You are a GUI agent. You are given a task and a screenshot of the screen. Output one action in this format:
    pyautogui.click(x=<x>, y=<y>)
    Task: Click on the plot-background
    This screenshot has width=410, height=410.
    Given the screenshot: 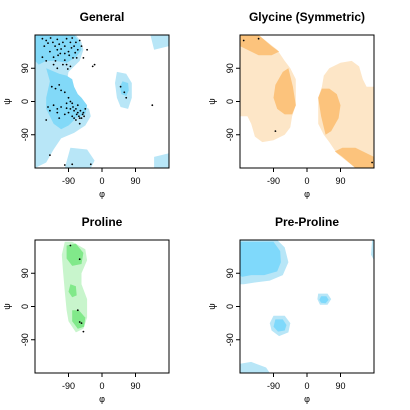 What is the action you would take?
    pyautogui.click(x=102, y=306)
    